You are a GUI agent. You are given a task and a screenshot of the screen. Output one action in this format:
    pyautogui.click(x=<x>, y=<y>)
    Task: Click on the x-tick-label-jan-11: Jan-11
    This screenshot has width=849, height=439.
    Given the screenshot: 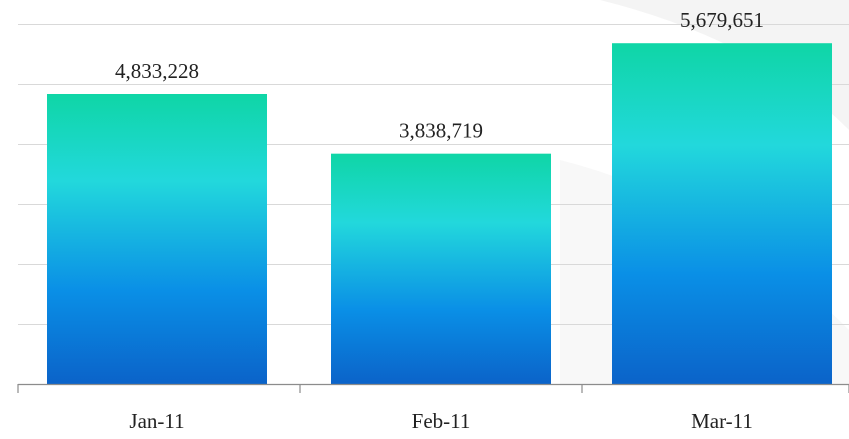 What is the action you would take?
    pyautogui.click(x=156, y=421)
    